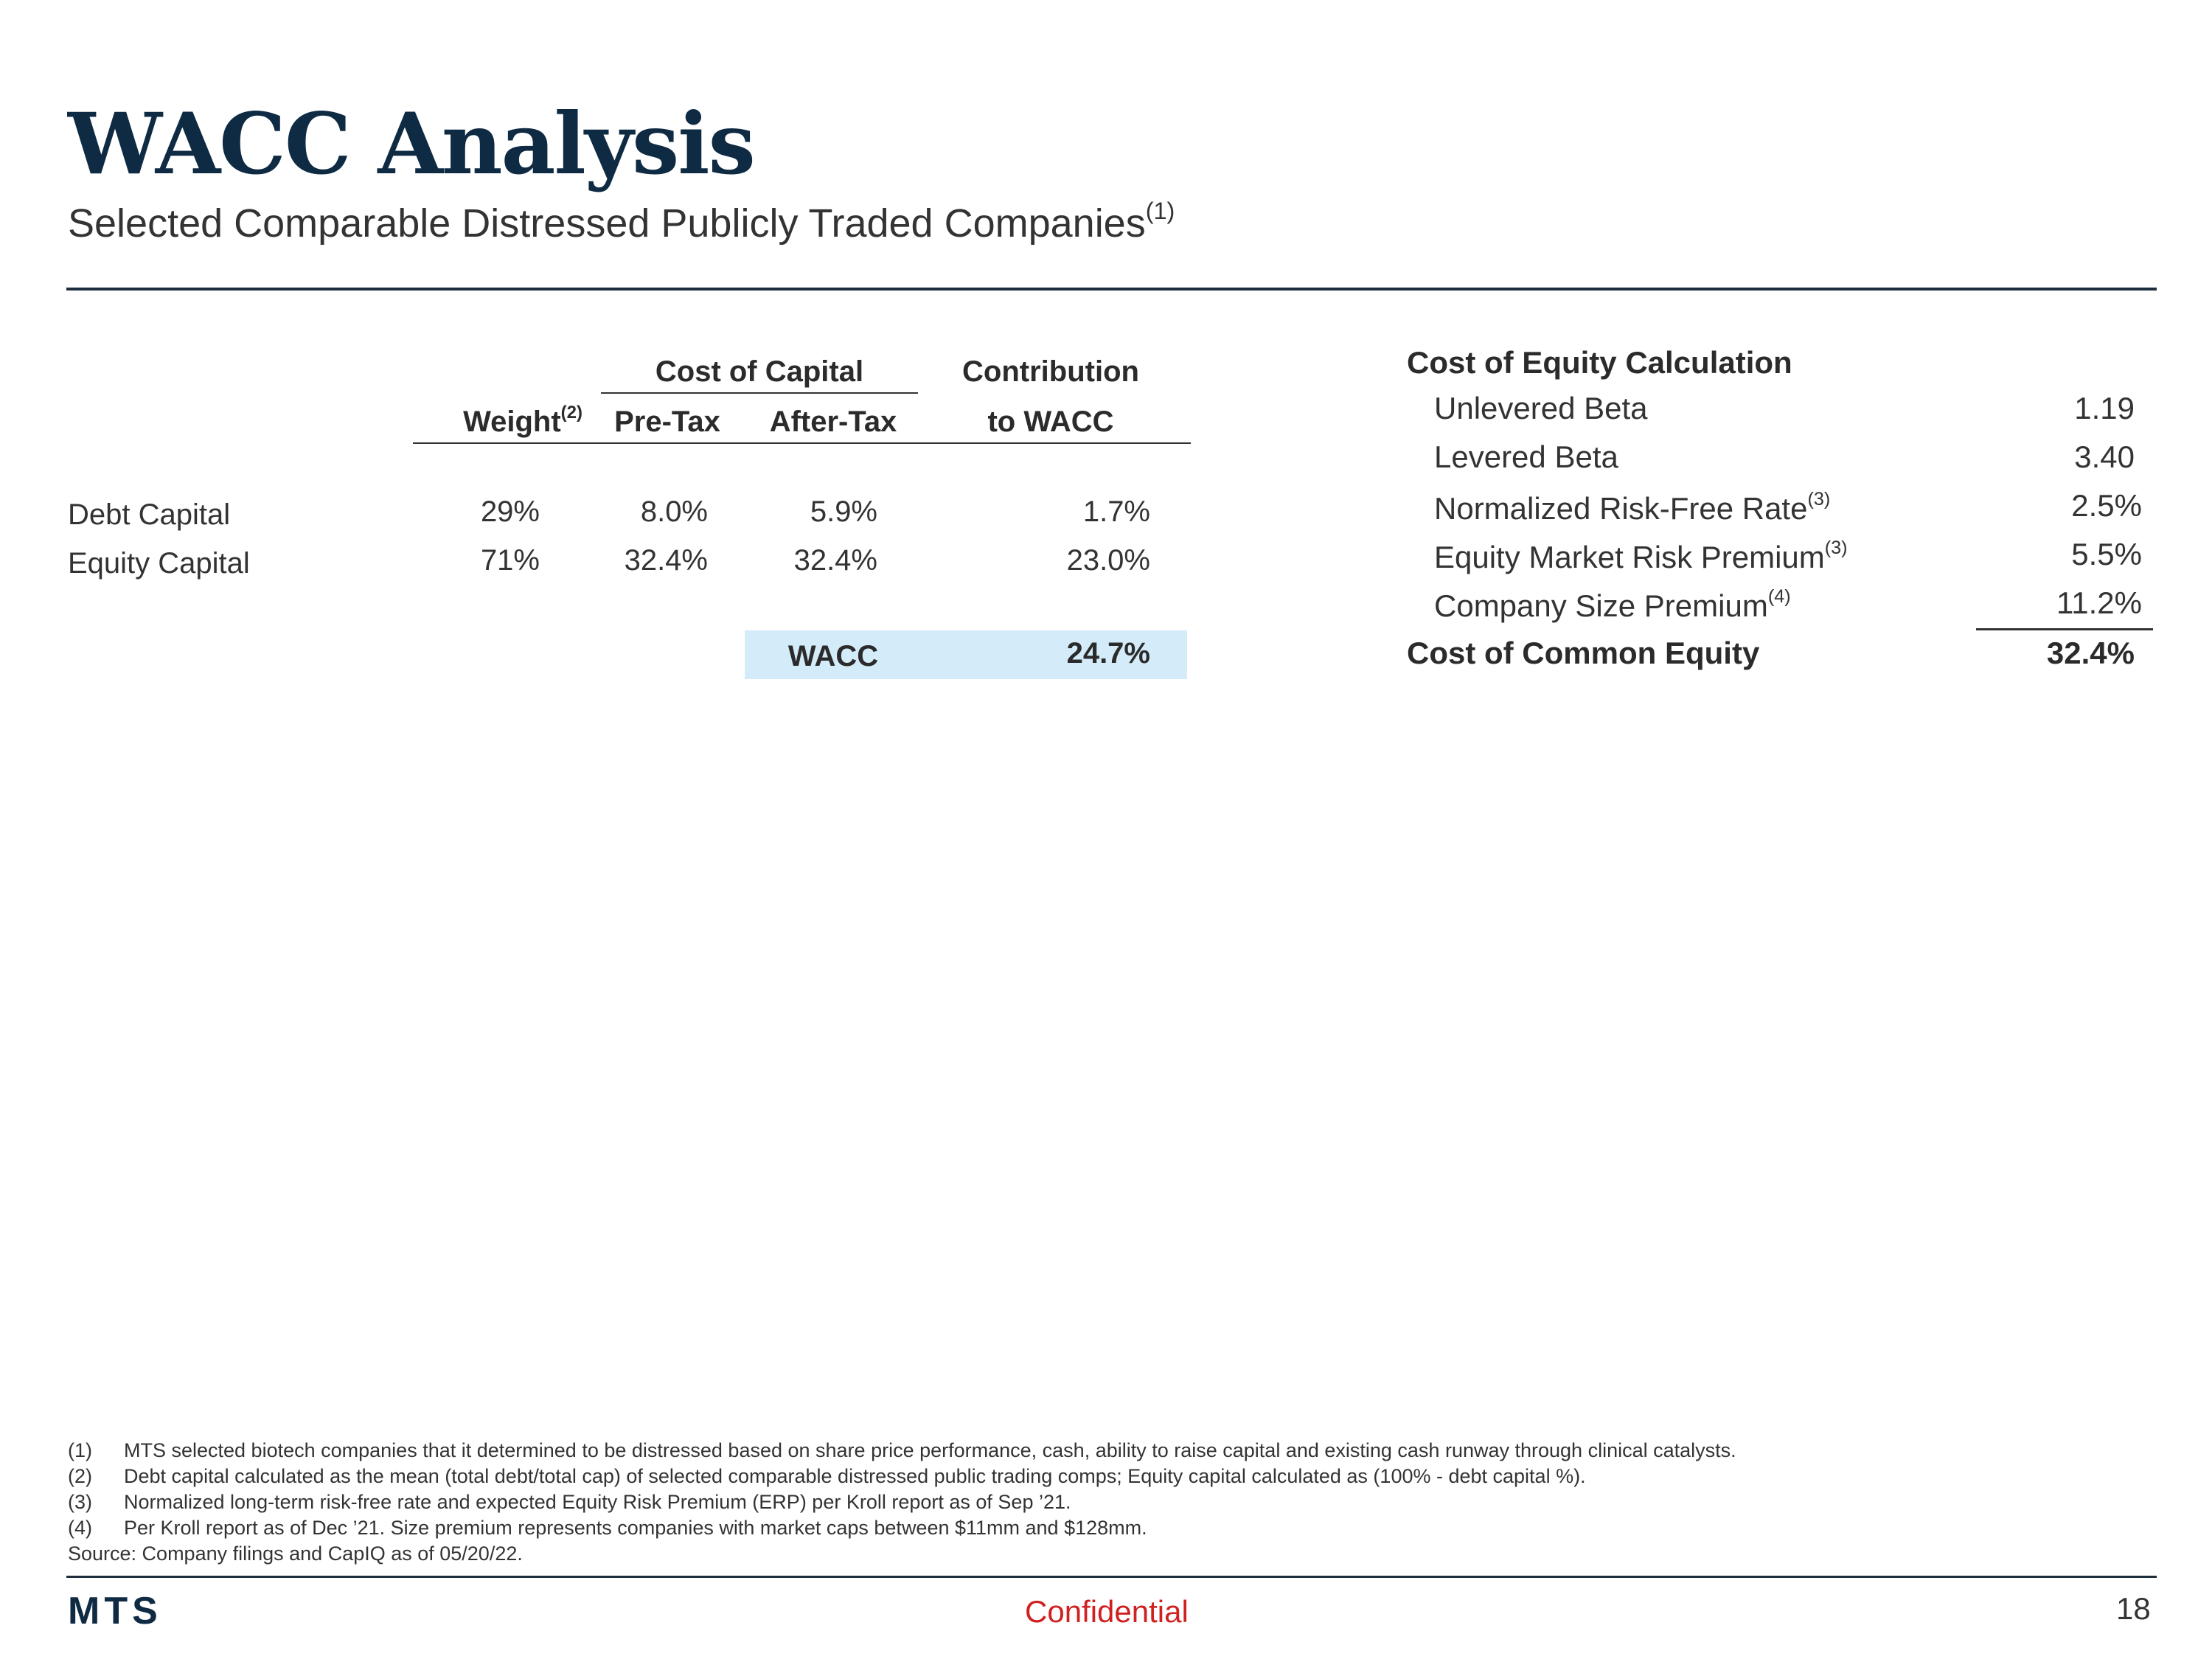  Describe the element at coordinates (1599, 362) in the screenshot. I see `cost-of-equity-title: Cost of Equity Calculation` at that location.